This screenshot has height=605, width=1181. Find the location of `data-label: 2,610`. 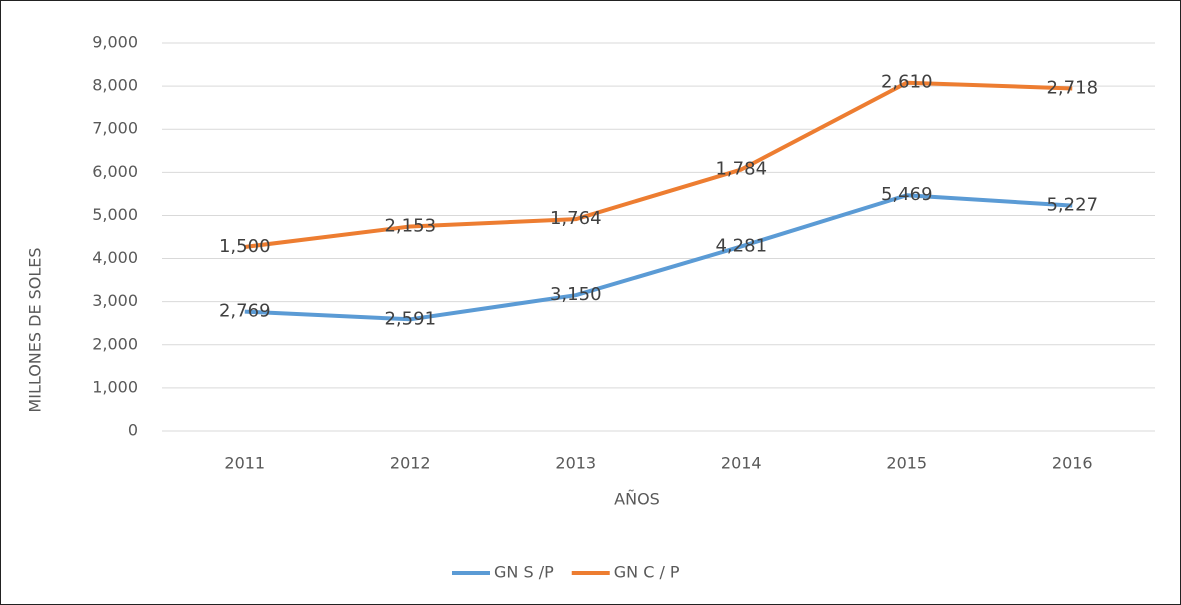

data-label: 2,610 is located at coordinates (907, 82).